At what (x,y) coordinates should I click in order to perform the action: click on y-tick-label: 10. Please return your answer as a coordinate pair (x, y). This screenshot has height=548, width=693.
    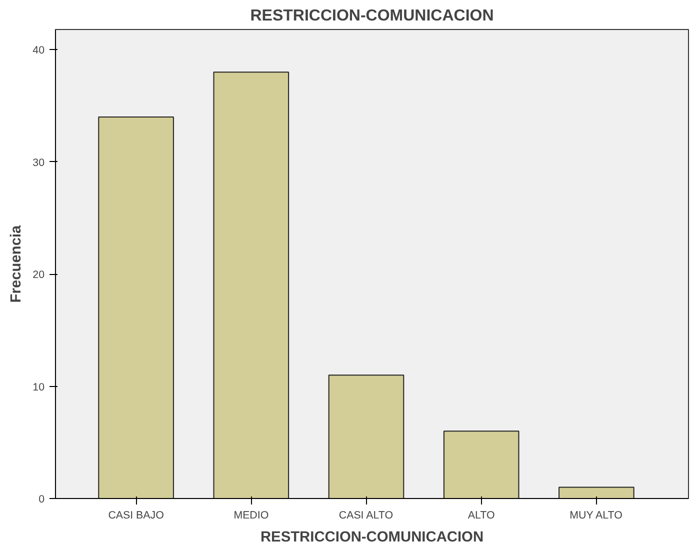
    Looking at the image, I should click on (38, 387).